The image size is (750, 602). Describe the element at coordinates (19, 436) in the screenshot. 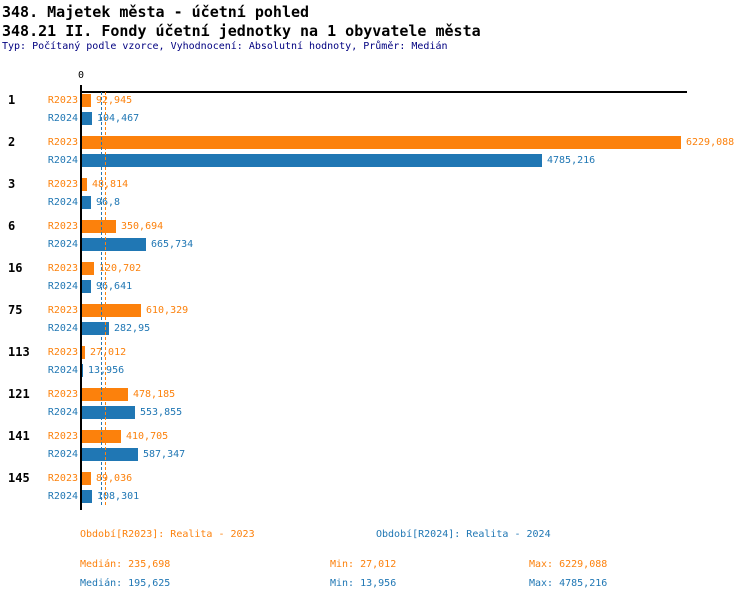

I see `category-label: 141` at that location.